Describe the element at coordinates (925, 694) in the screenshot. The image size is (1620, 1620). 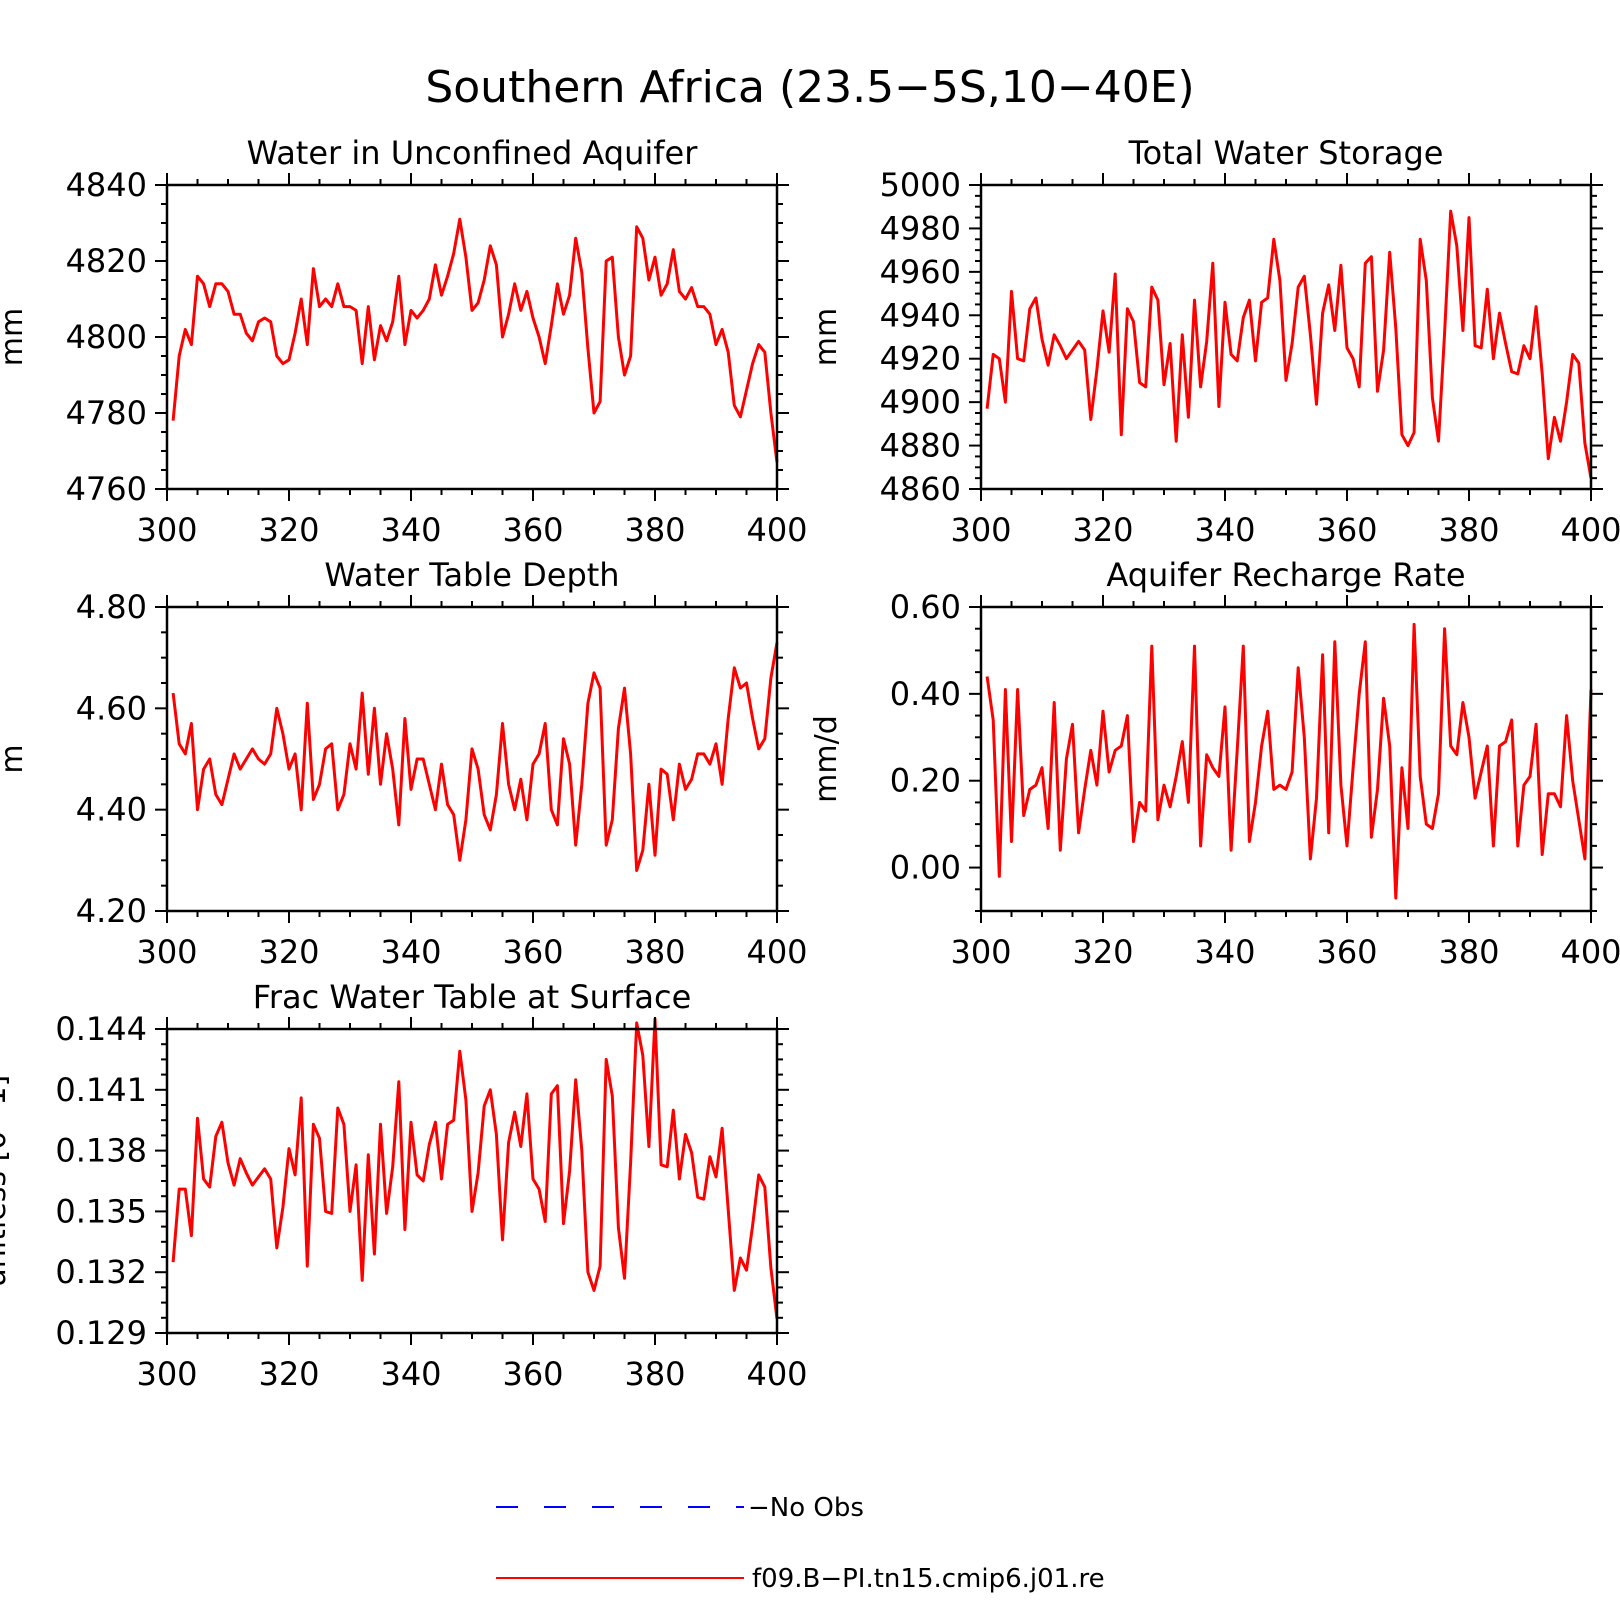
I see `y-tick-label: 0.40` at that location.